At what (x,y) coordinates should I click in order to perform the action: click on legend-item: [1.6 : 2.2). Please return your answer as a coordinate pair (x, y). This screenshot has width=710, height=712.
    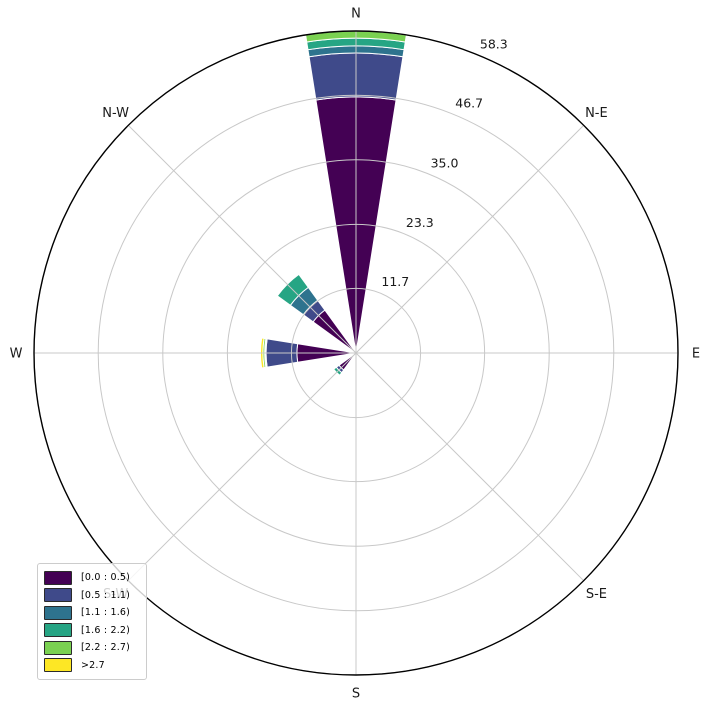
    Looking at the image, I should click on (92, 631).